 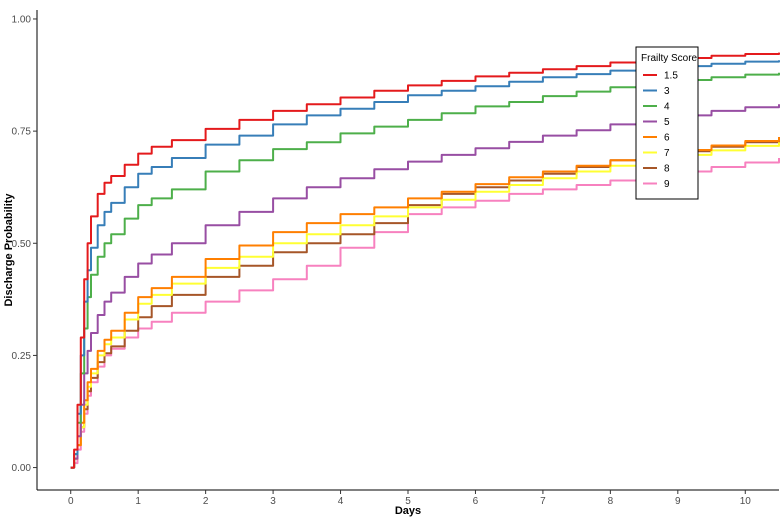 What do you see at coordinates (341, 501) in the screenshot?
I see `x-tick-label: 4` at bounding box center [341, 501].